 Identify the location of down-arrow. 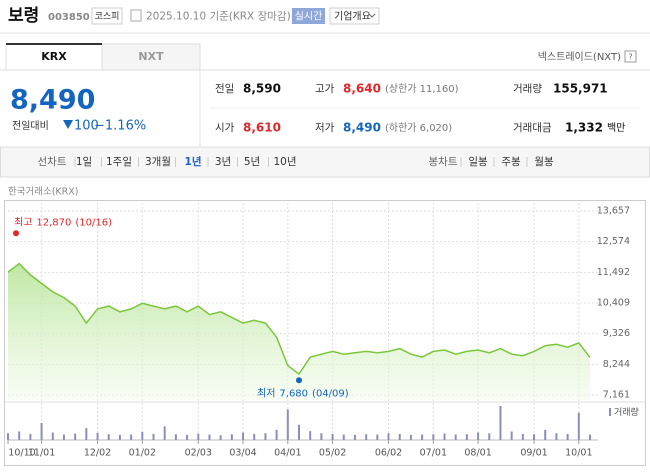
(68, 124).